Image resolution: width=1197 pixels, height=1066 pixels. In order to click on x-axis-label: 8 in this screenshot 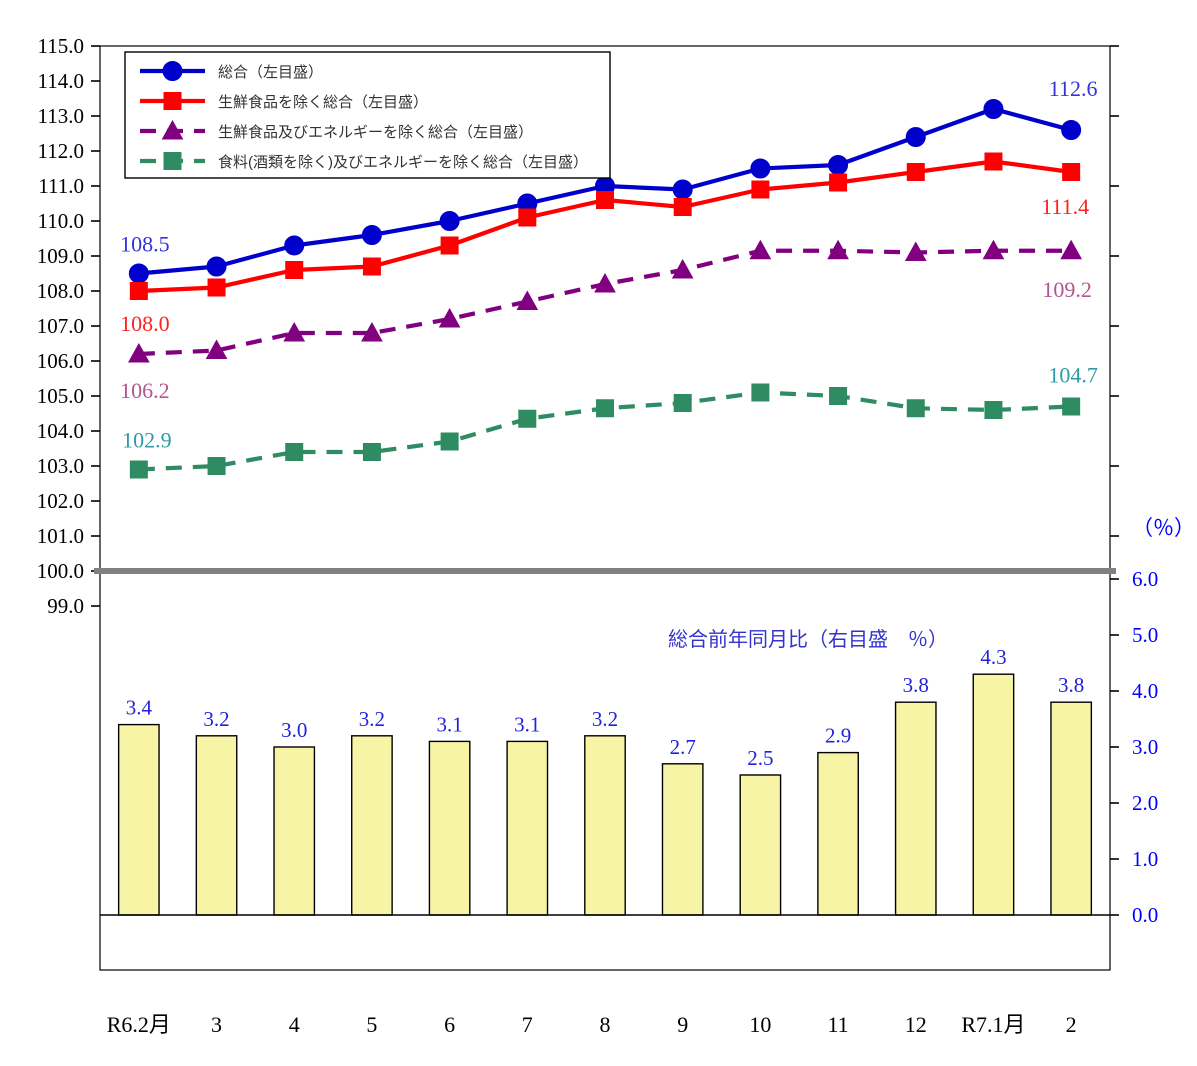, I will do `click(605, 1024)`.